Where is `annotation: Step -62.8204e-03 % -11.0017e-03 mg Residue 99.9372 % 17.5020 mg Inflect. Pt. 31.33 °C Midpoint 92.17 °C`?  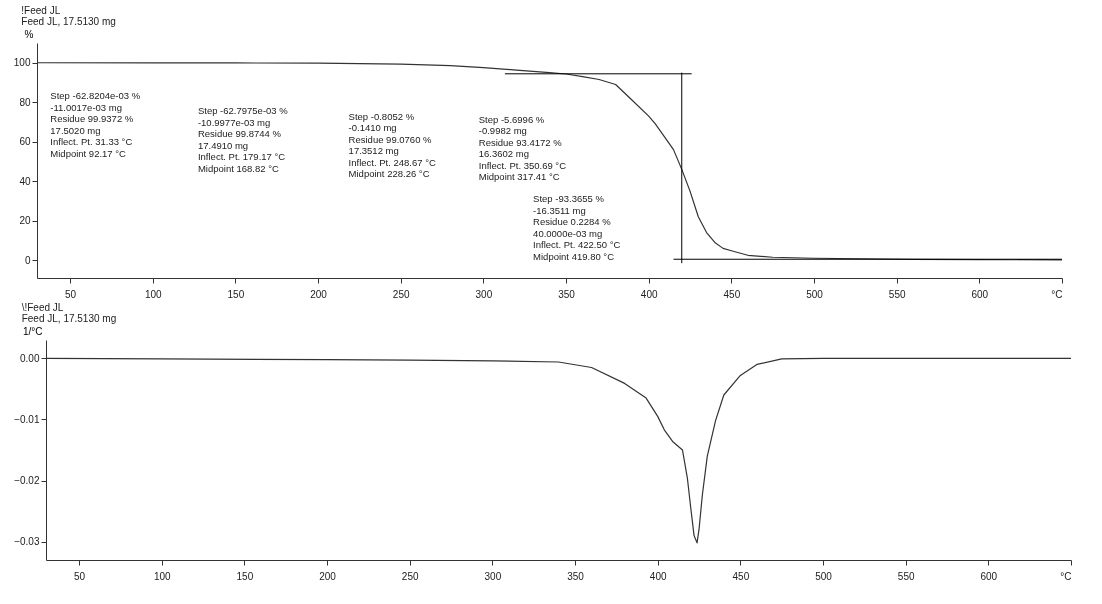
annotation: Step -62.8204e-03 % -11.0017e-03 mg Residue 99.9372 % 17.5020 mg Inflect. Pt. 31.33 °C Midpoint 92.17 °C is located at coordinates (95, 124).